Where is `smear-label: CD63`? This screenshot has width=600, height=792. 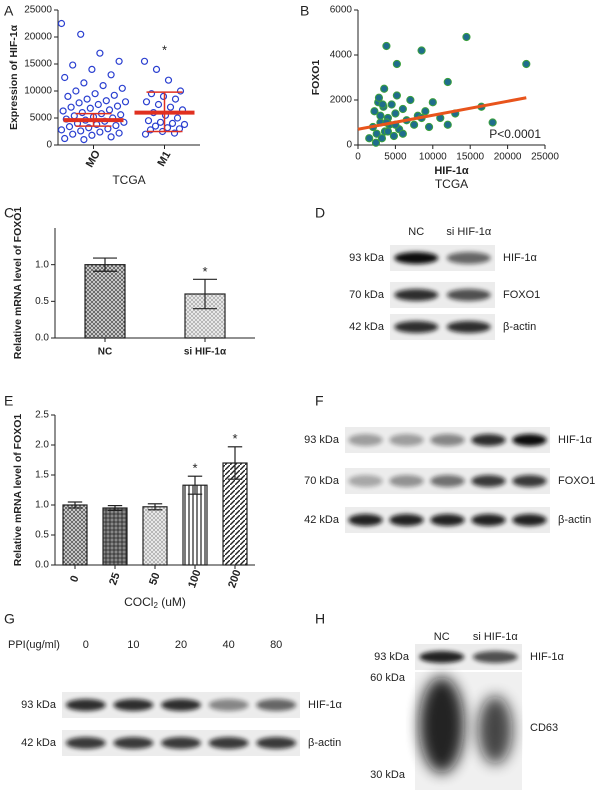
smear-label: CD63 is located at coordinates (544, 728).